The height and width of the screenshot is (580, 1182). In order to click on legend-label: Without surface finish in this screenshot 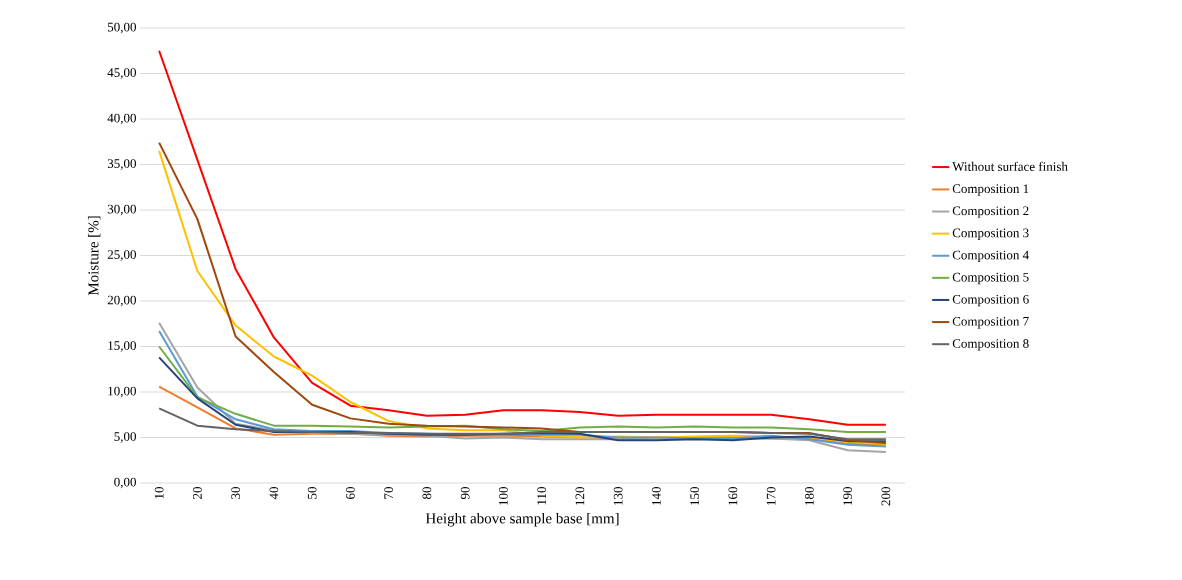, I will do `click(1010, 166)`.